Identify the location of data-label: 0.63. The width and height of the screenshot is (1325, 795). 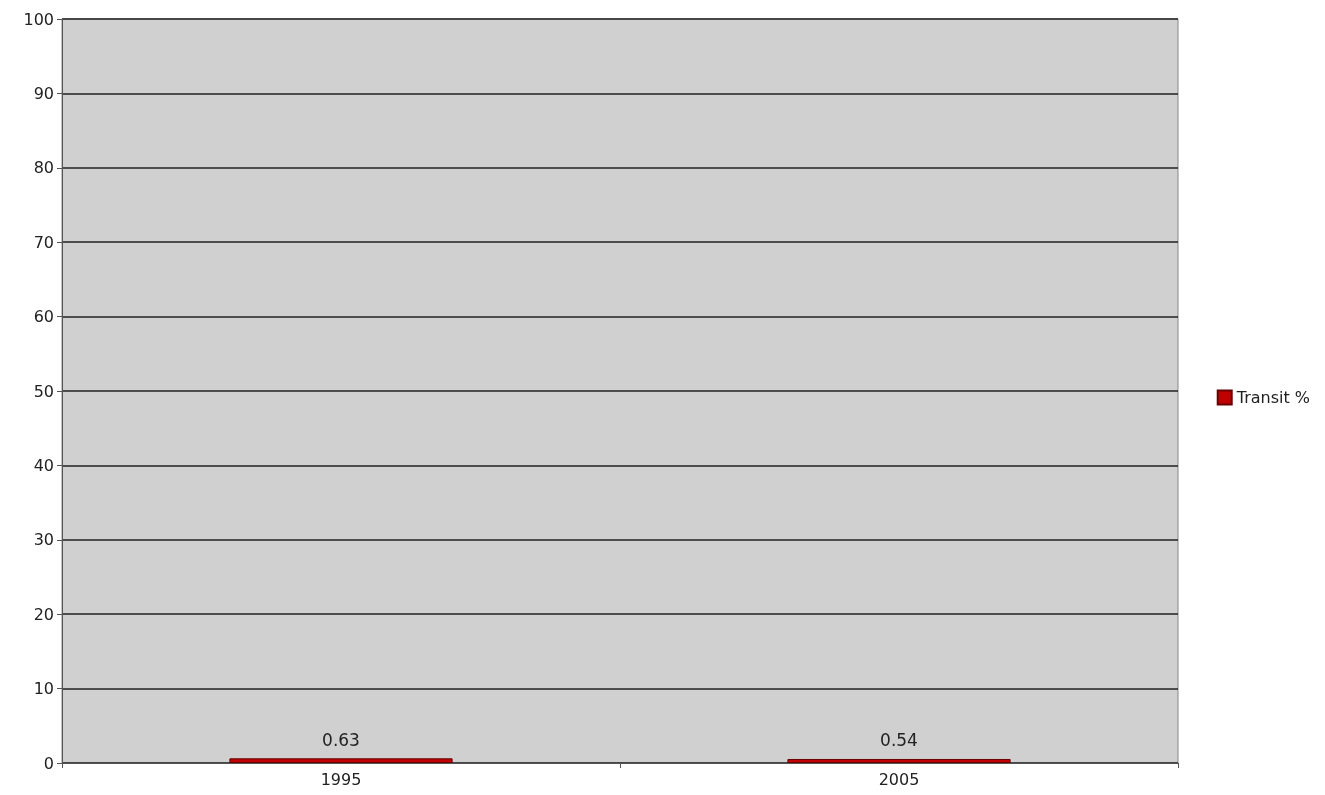
(341, 739).